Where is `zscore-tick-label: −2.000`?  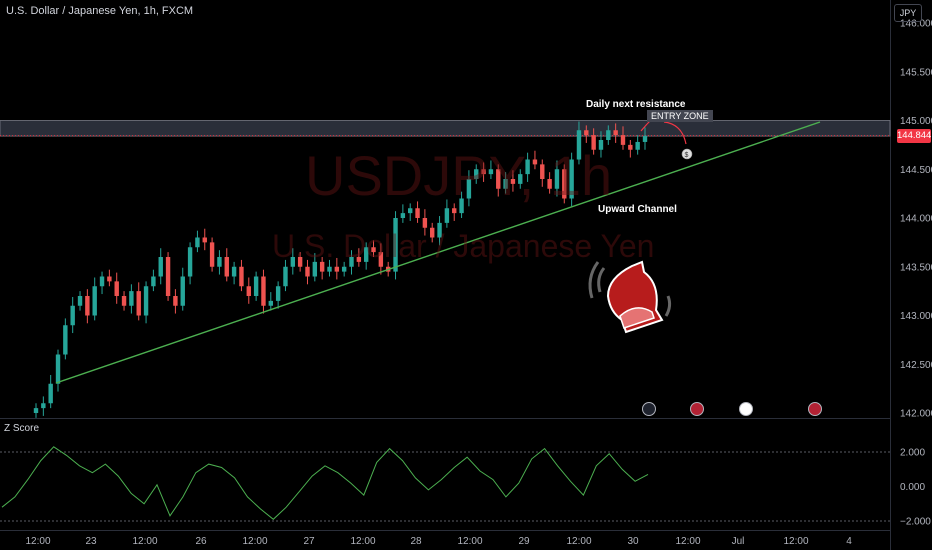
zscore-tick-label: −2.000 is located at coordinates (915, 522).